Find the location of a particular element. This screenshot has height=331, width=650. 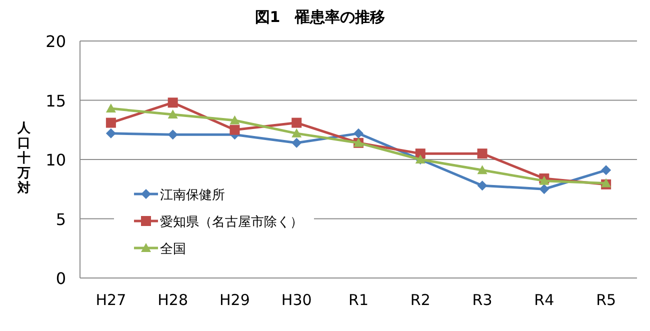

x-tick-label: H28 is located at coordinates (173, 300).